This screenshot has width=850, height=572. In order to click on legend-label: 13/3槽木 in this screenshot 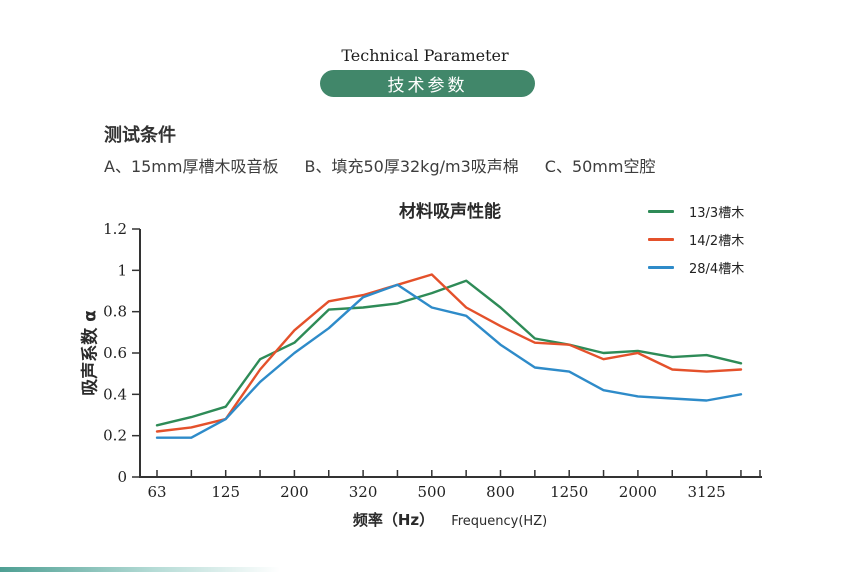, I will do `click(717, 213)`.